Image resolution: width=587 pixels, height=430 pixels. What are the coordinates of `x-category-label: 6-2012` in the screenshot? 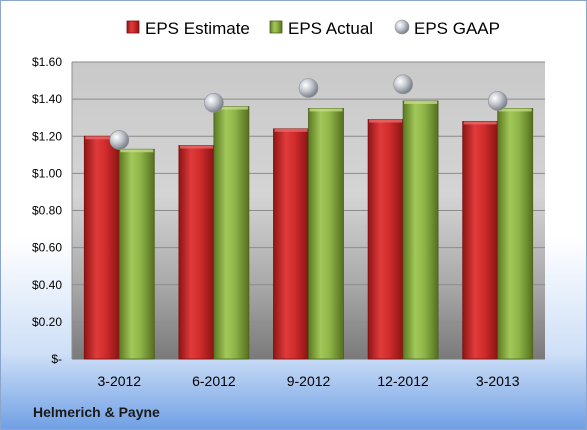 It's located at (214, 381).